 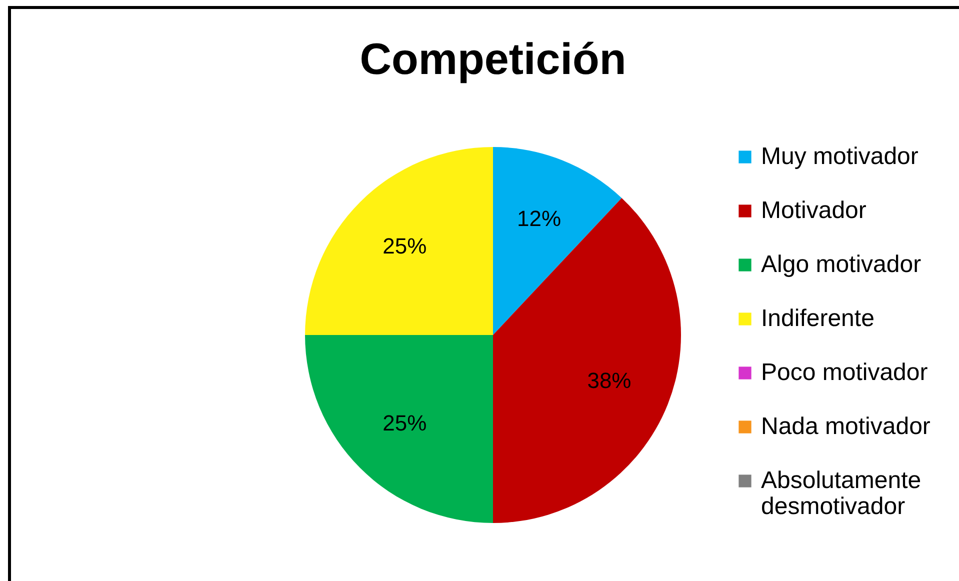 What do you see at coordinates (493, 59) in the screenshot?
I see `chart-title: Competición` at bounding box center [493, 59].